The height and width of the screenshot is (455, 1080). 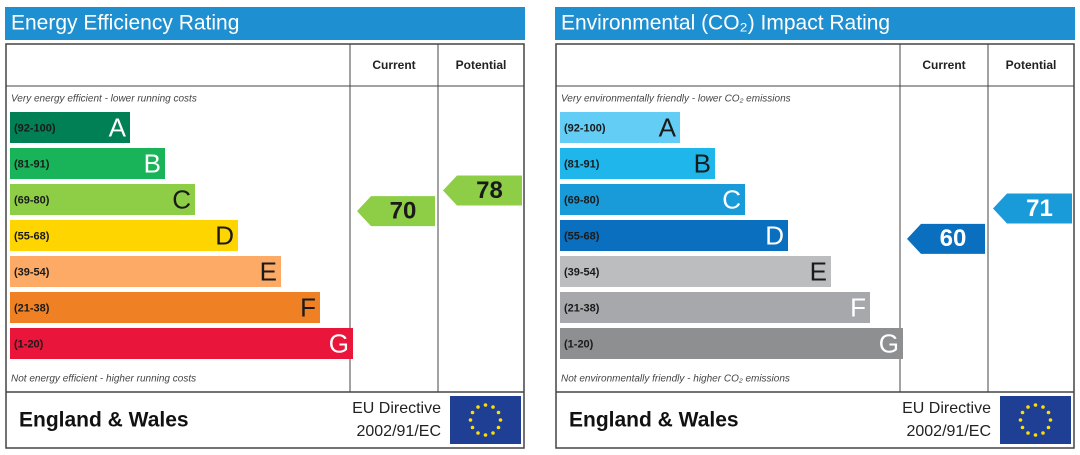 I want to click on rating-value: 70, so click(x=403, y=210).